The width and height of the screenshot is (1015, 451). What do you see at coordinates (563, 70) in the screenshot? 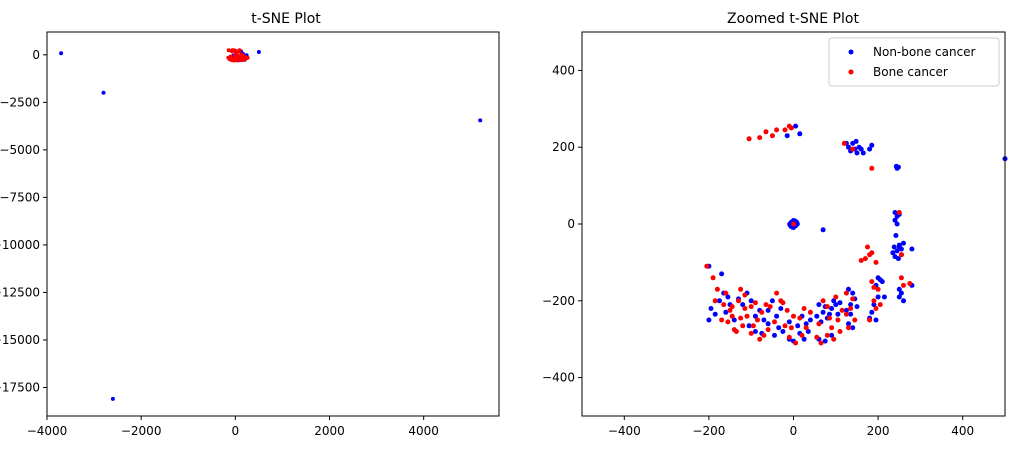
I see `y-tick-label: 400` at bounding box center [563, 70].